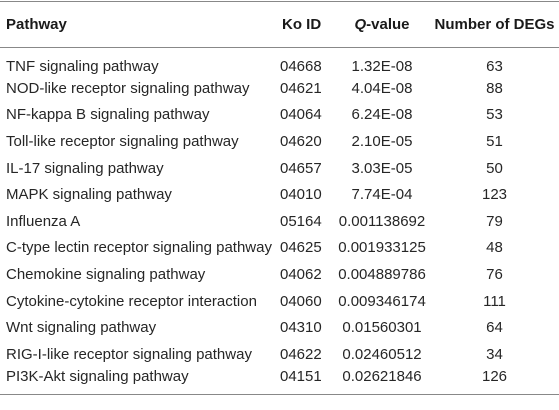 This screenshot has width=559, height=410. I want to click on pathway-cell: TNF signaling pathway, so click(82, 66).